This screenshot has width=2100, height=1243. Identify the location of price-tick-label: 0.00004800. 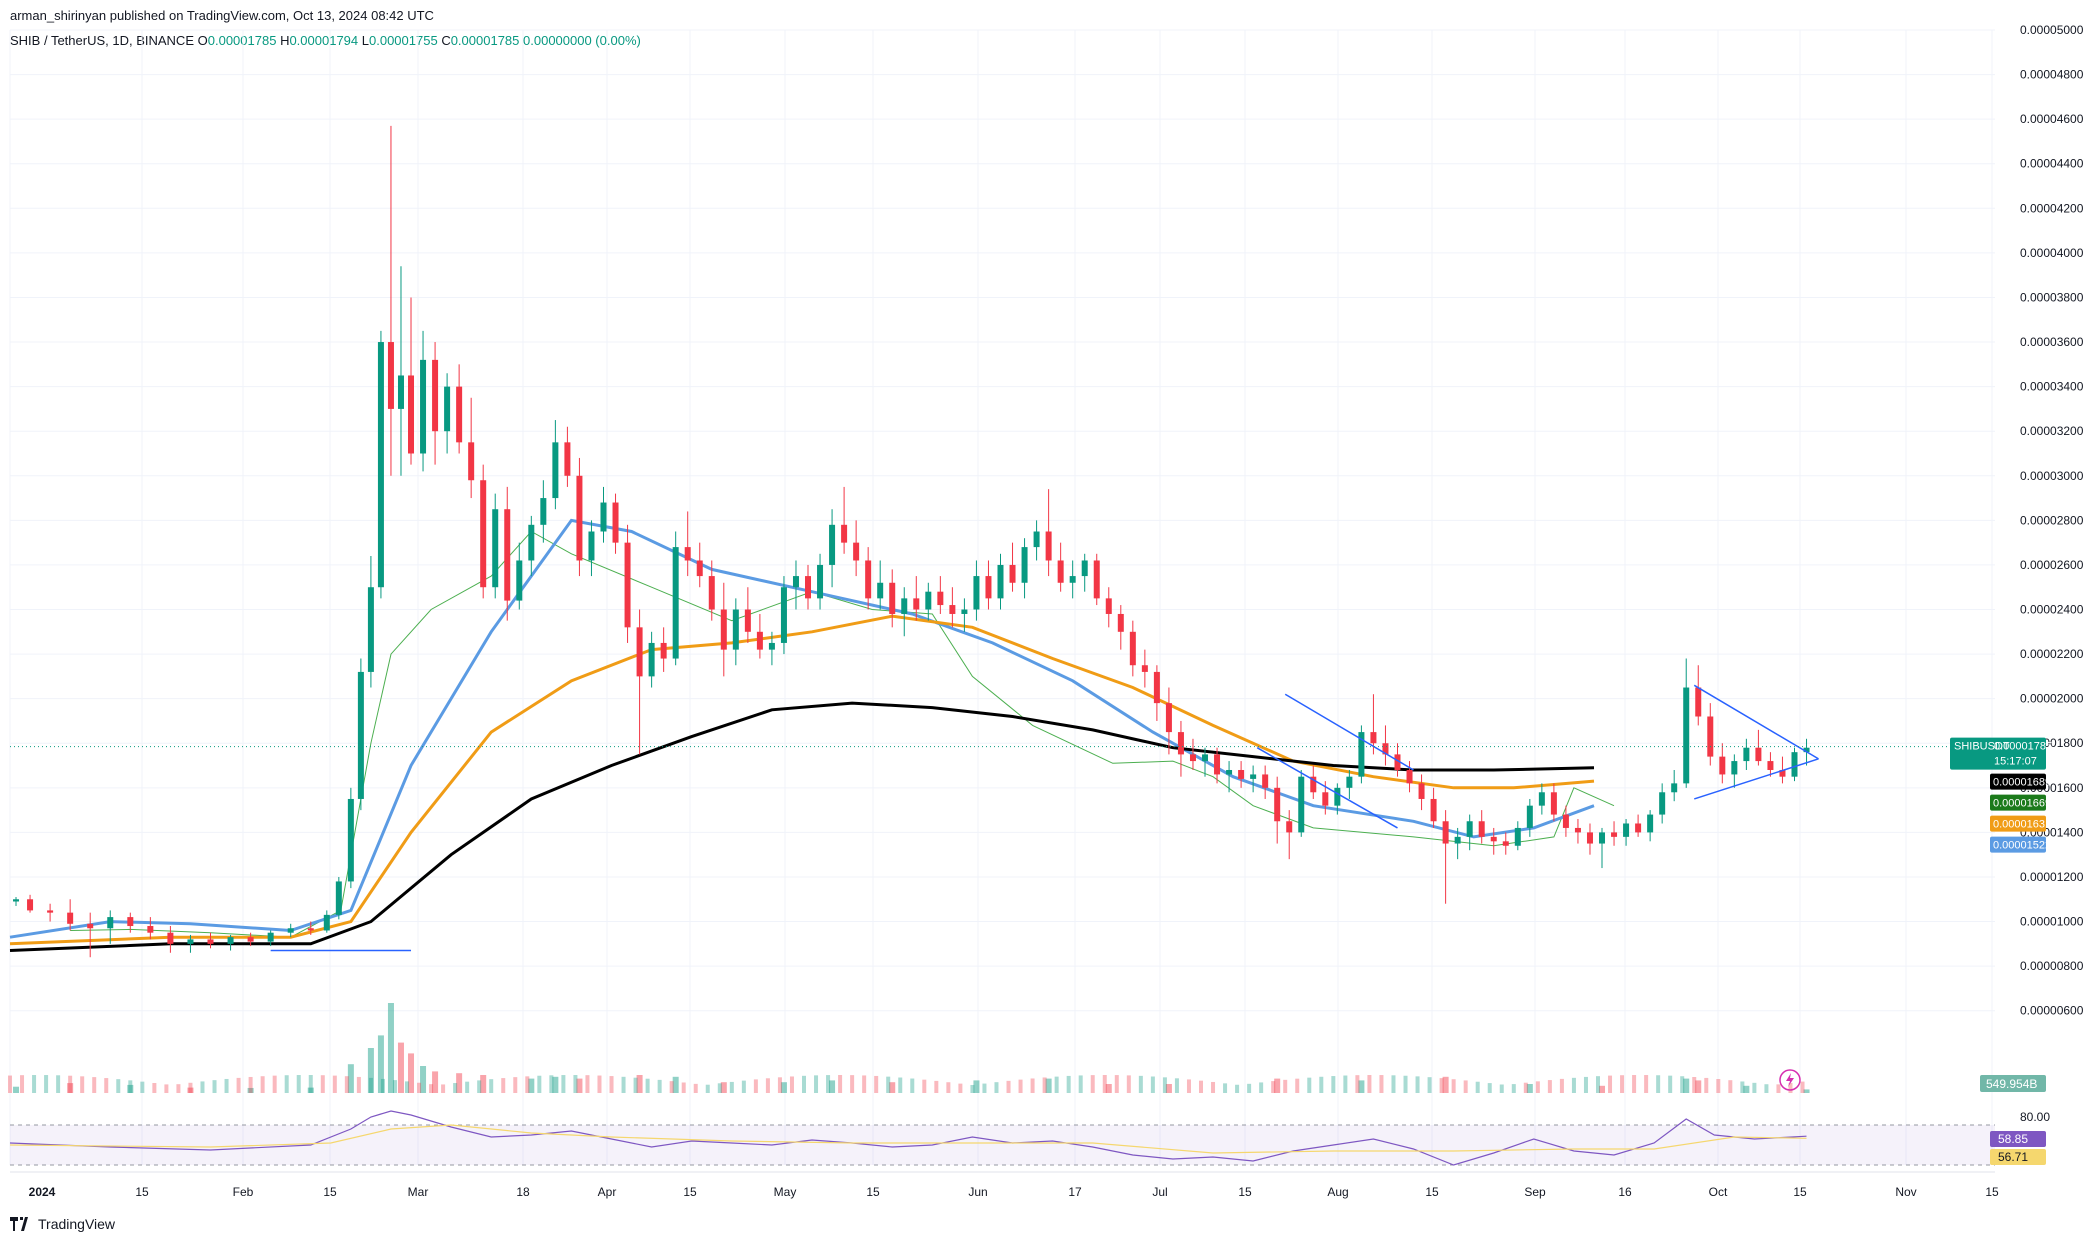
(2052, 75).